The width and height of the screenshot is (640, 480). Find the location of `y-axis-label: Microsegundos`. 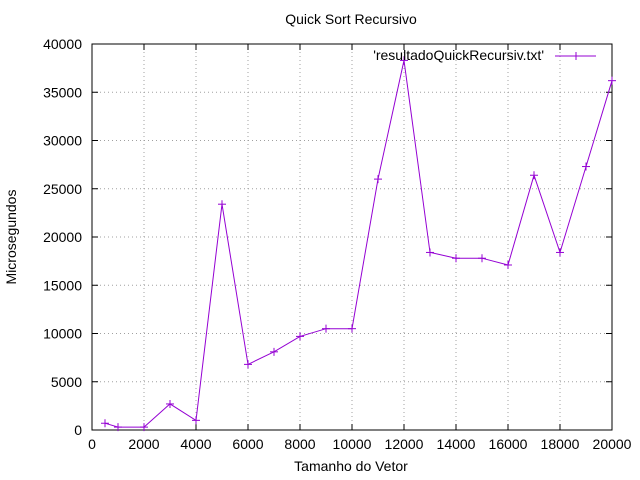

y-axis-label: Microsegundos is located at coordinates (11, 237).